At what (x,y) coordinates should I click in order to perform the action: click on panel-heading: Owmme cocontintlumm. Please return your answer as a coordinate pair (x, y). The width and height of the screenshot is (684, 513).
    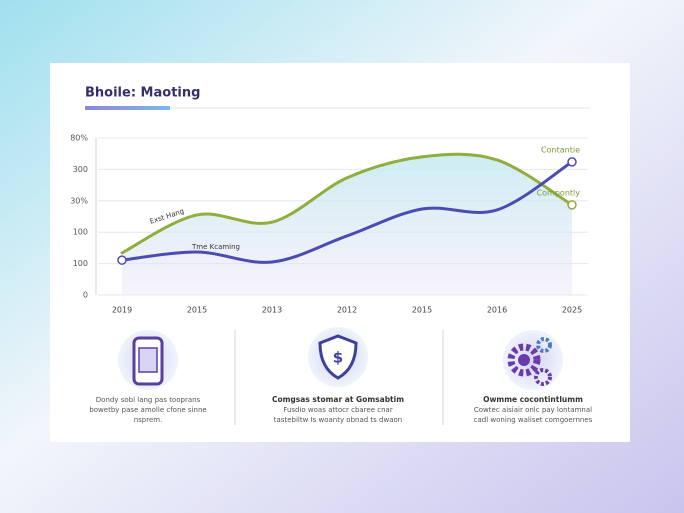
    Looking at the image, I should click on (533, 399).